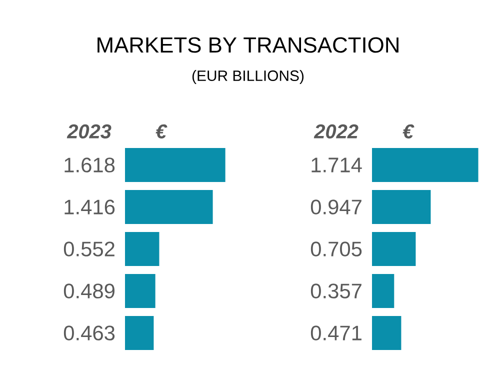 This screenshot has width=496, height=380. Describe the element at coordinates (336, 333) in the screenshot. I see `data-label: 0.471` at that location.